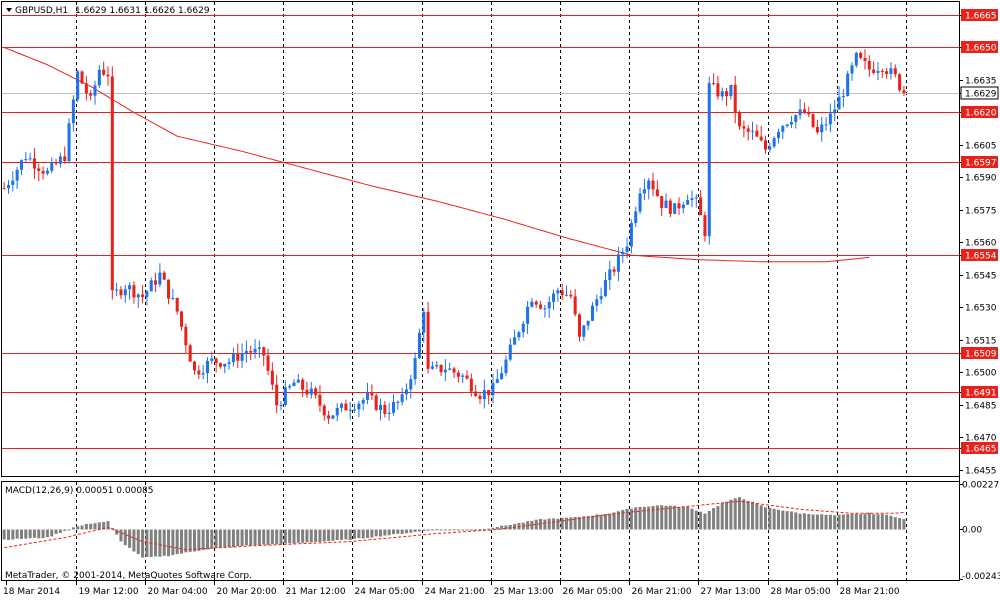 The width and height of the screenshot is (1000, 602). Describe the element at coordinates (454, 527) in the screenshot. I see `macd-indicator` at that location.